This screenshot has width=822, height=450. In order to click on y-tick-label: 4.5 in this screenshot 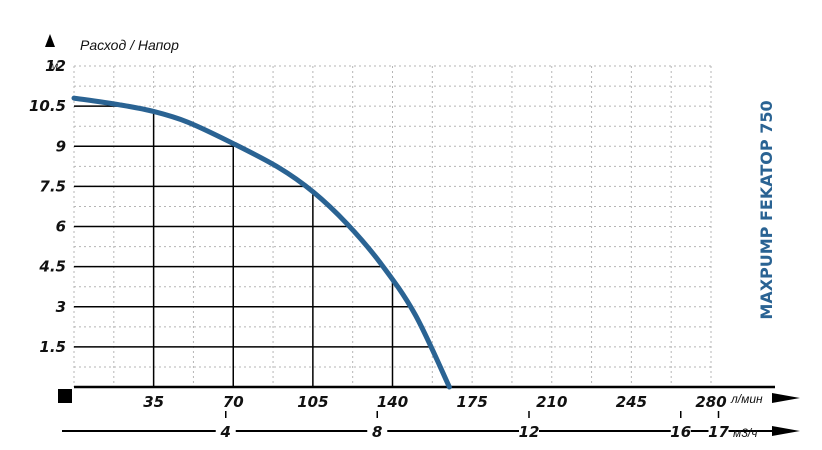, I will do `click(52, 267)`.